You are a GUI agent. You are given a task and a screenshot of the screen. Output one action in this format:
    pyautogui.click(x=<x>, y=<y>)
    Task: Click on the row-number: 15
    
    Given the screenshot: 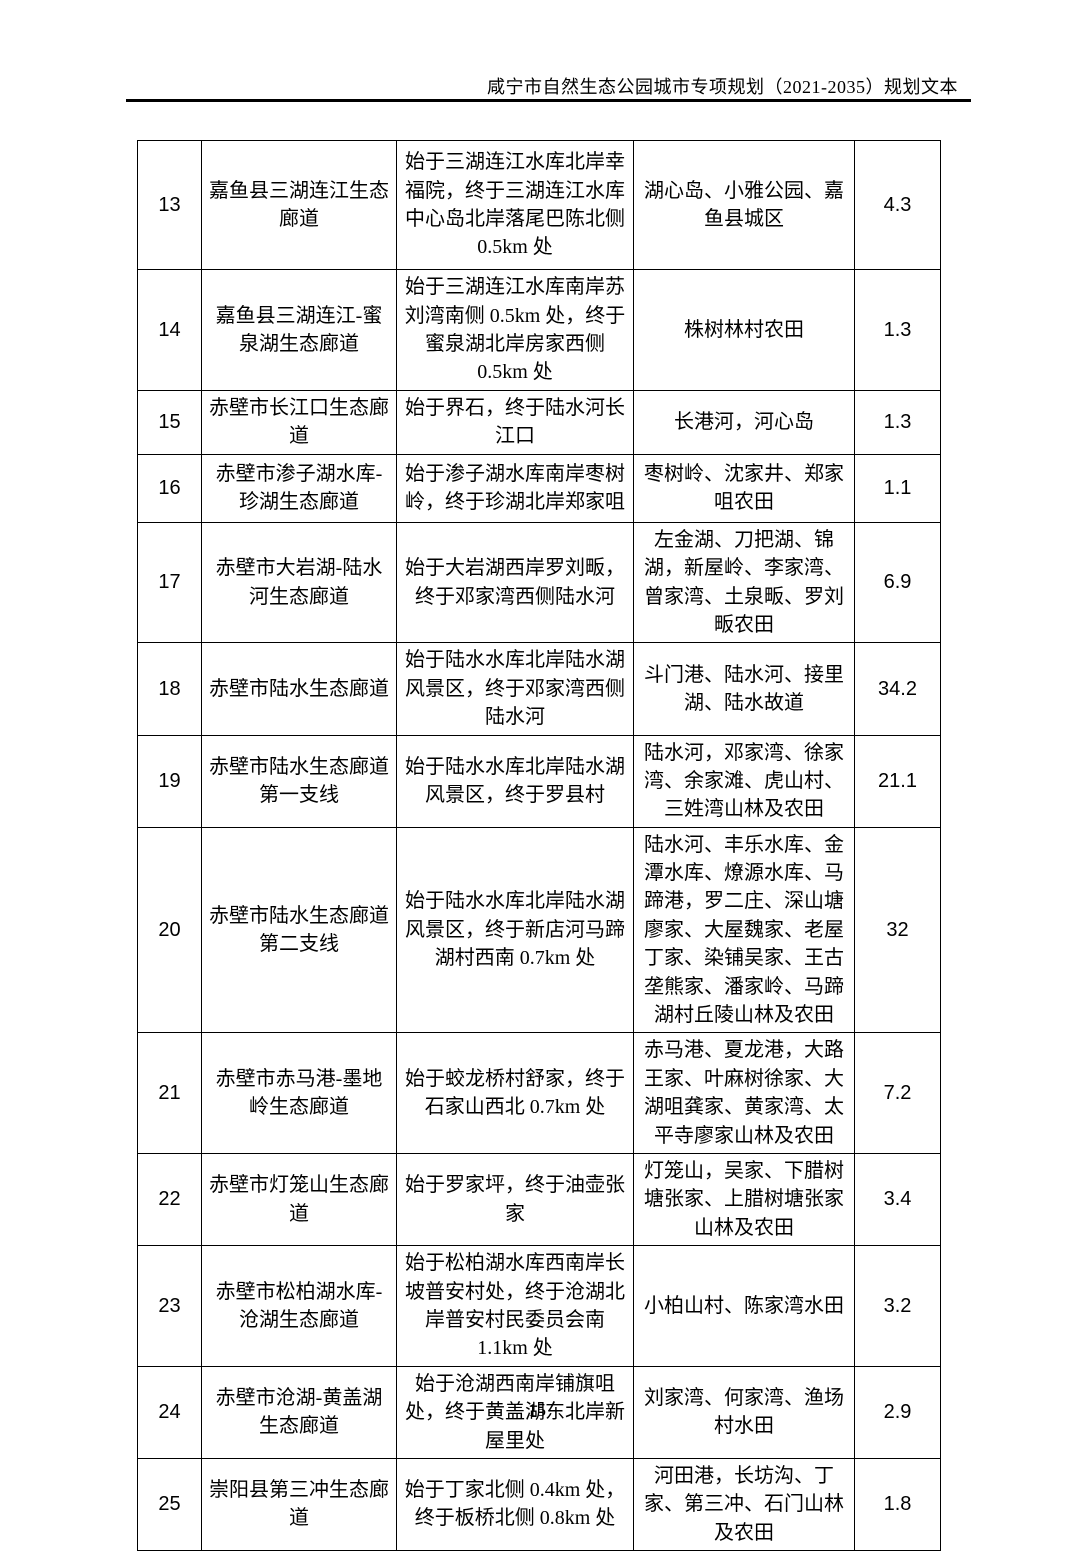 What is the action you would take?
    pyautogui.click(x=169, y=422)
    